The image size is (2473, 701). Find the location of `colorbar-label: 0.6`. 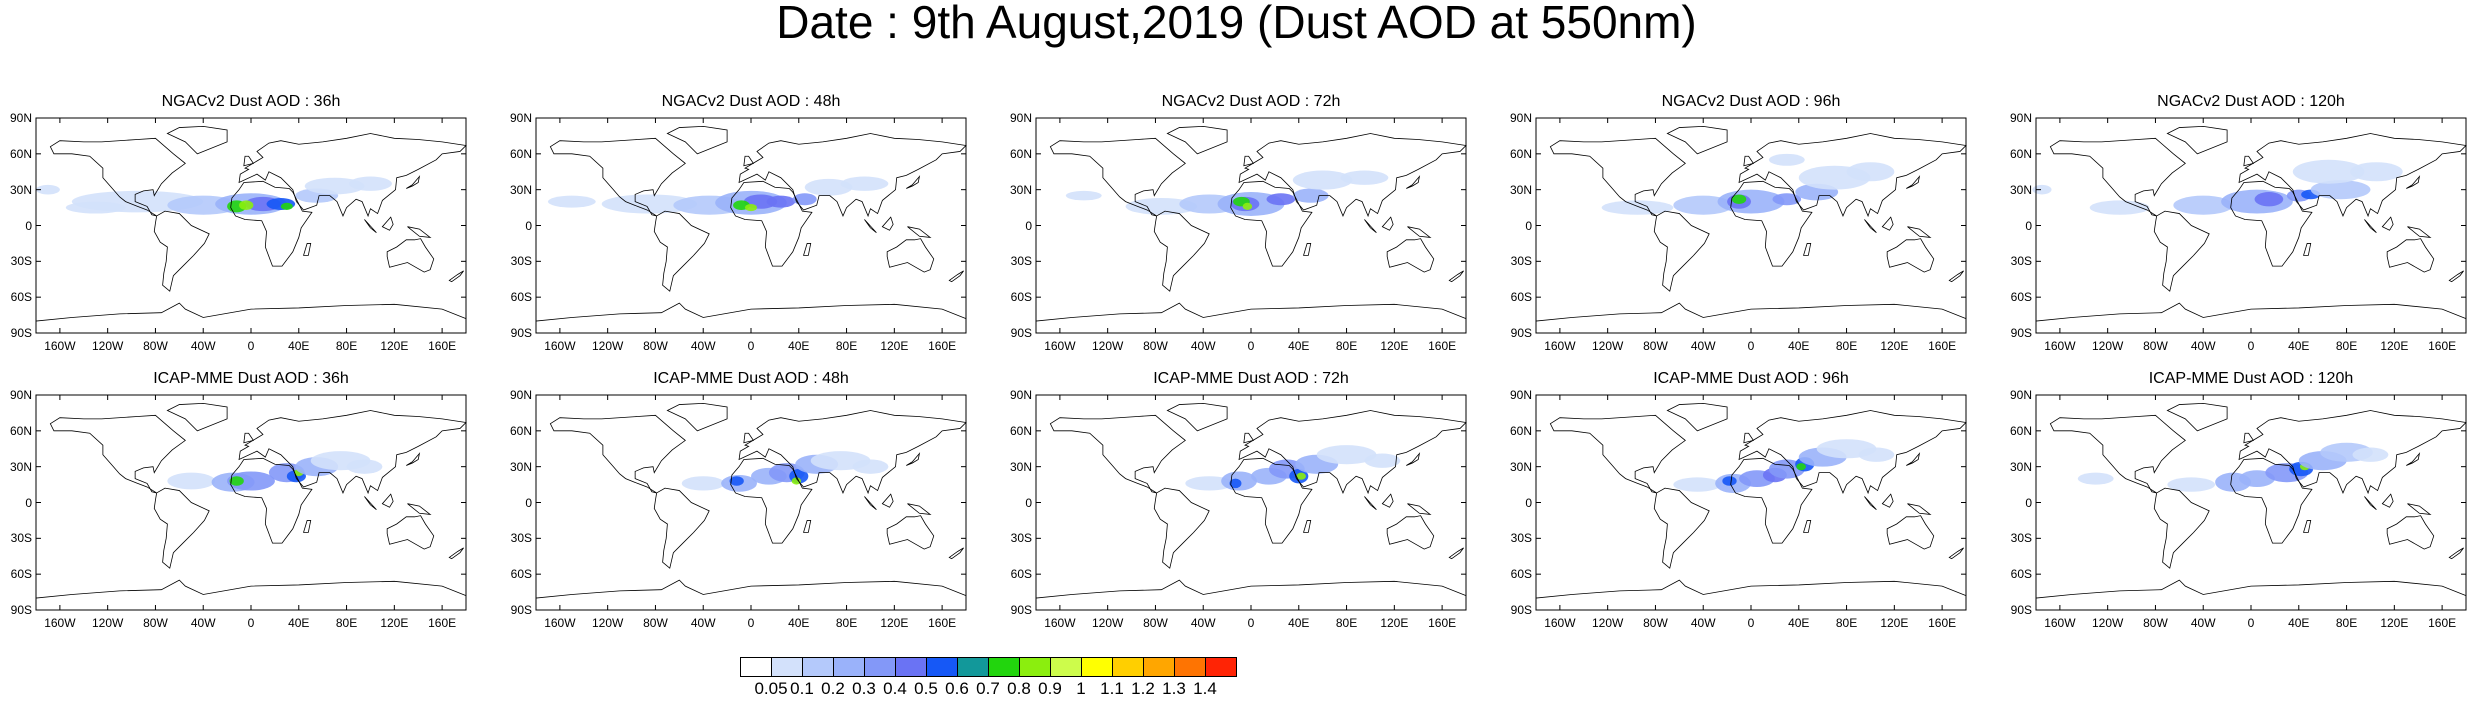

colorbar-label: 0.6 is located at coordinates (957, 688).